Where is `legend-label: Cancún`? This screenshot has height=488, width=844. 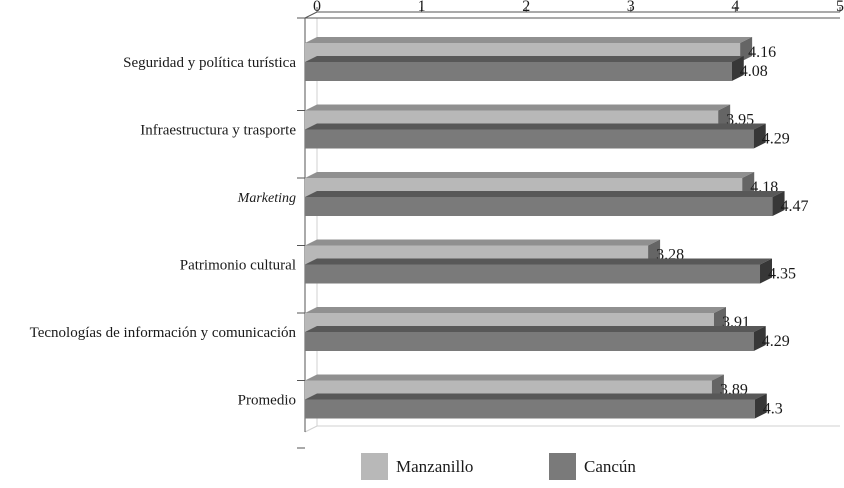
legend-label: Cancún is located at coordinates (610, 466).